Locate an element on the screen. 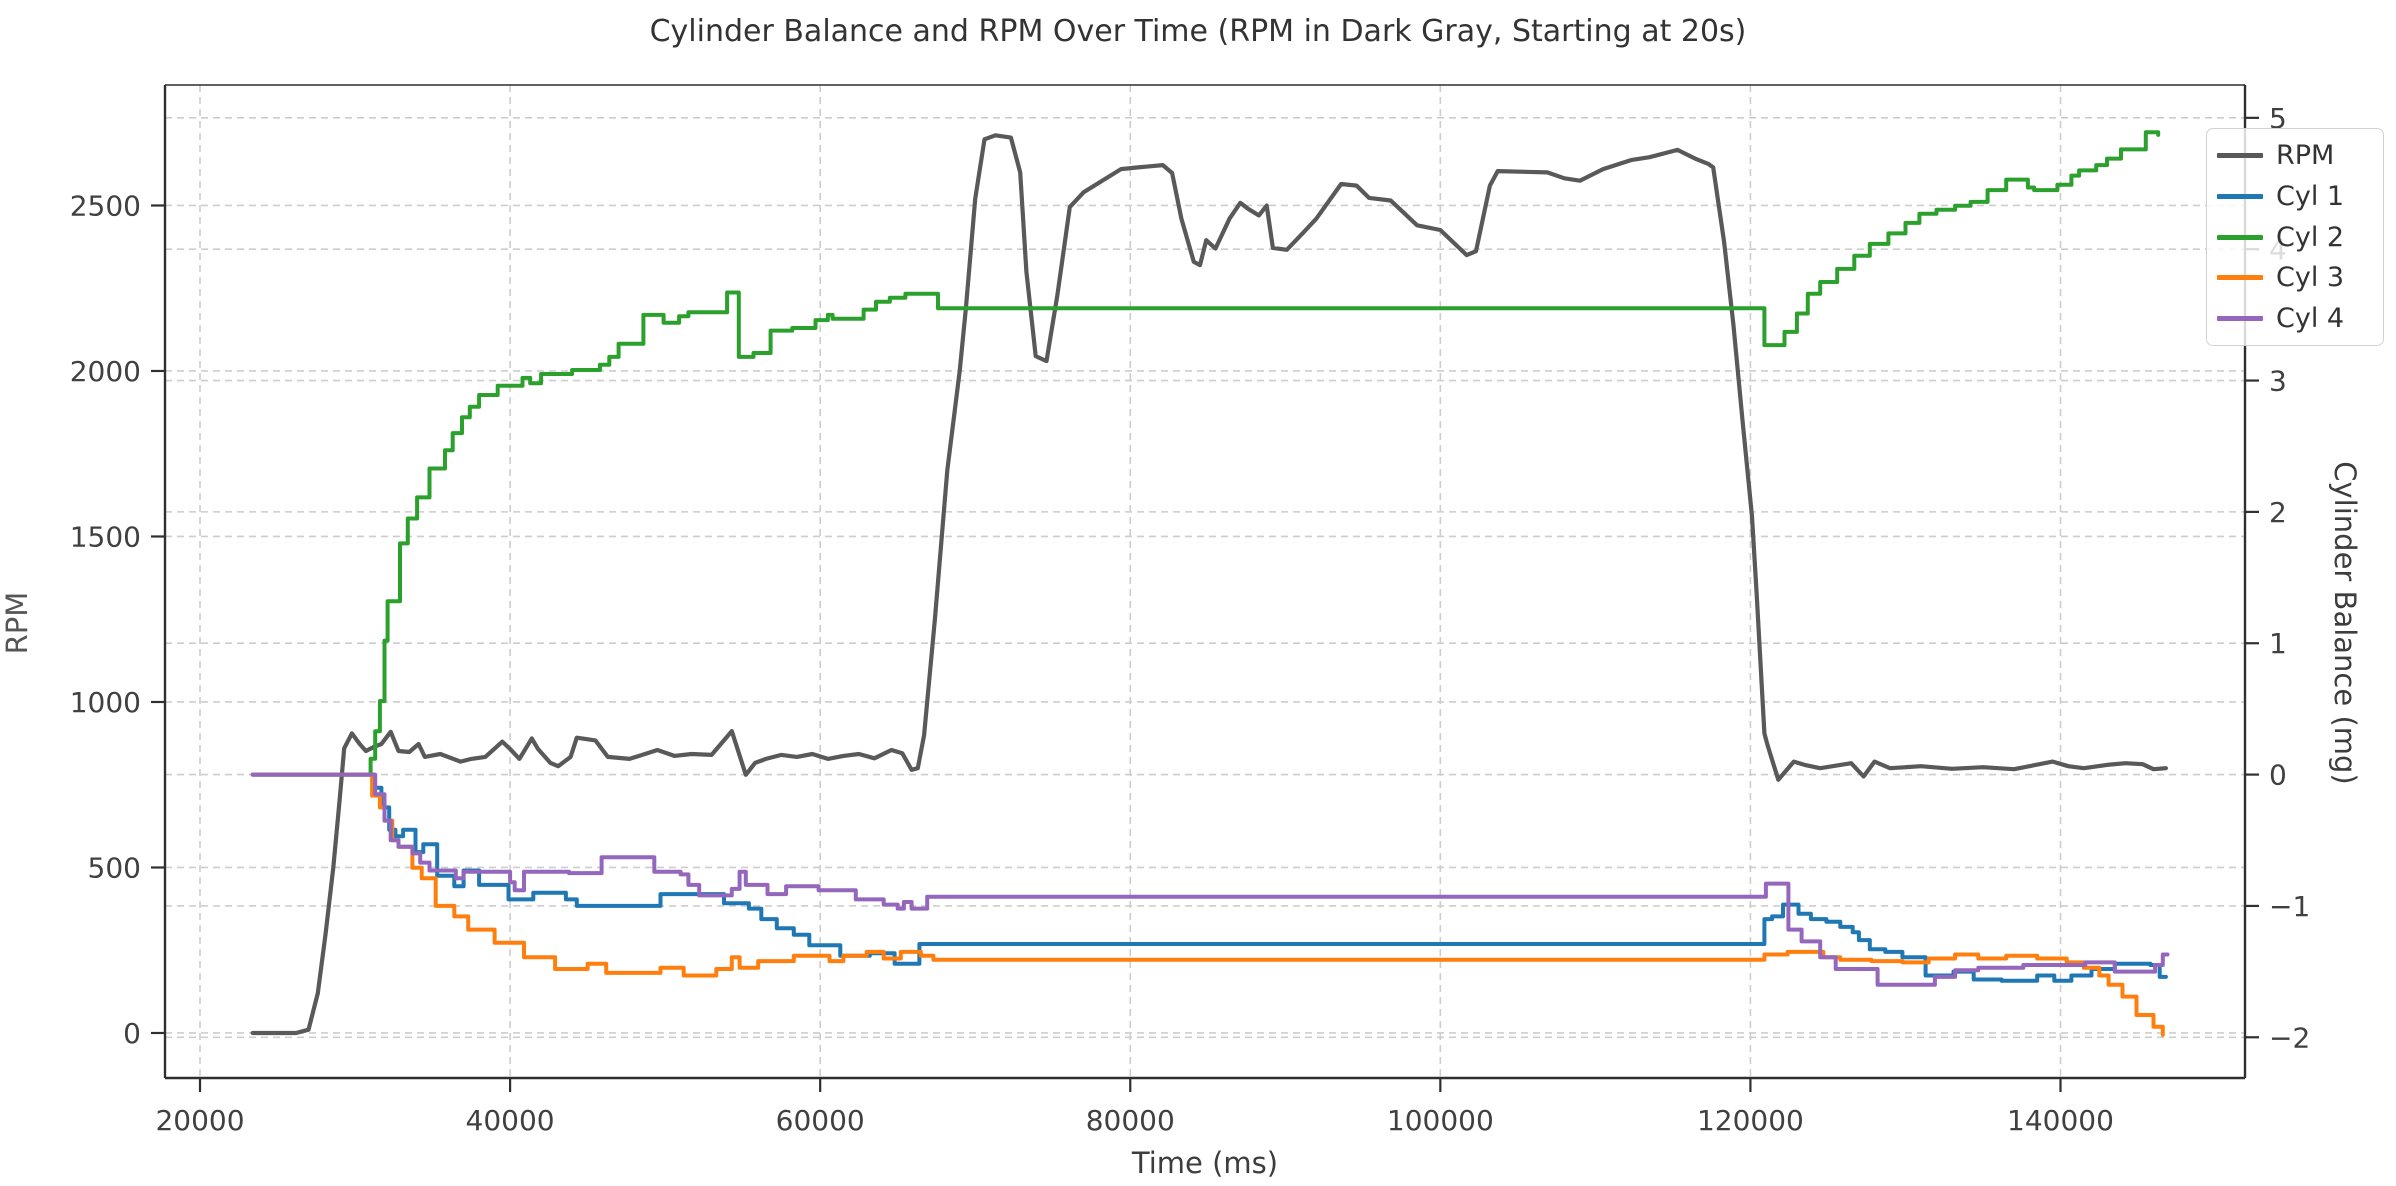 The image size is (2396, 1186). left-tick-label: 0 is located at coordinates (132, 1033).